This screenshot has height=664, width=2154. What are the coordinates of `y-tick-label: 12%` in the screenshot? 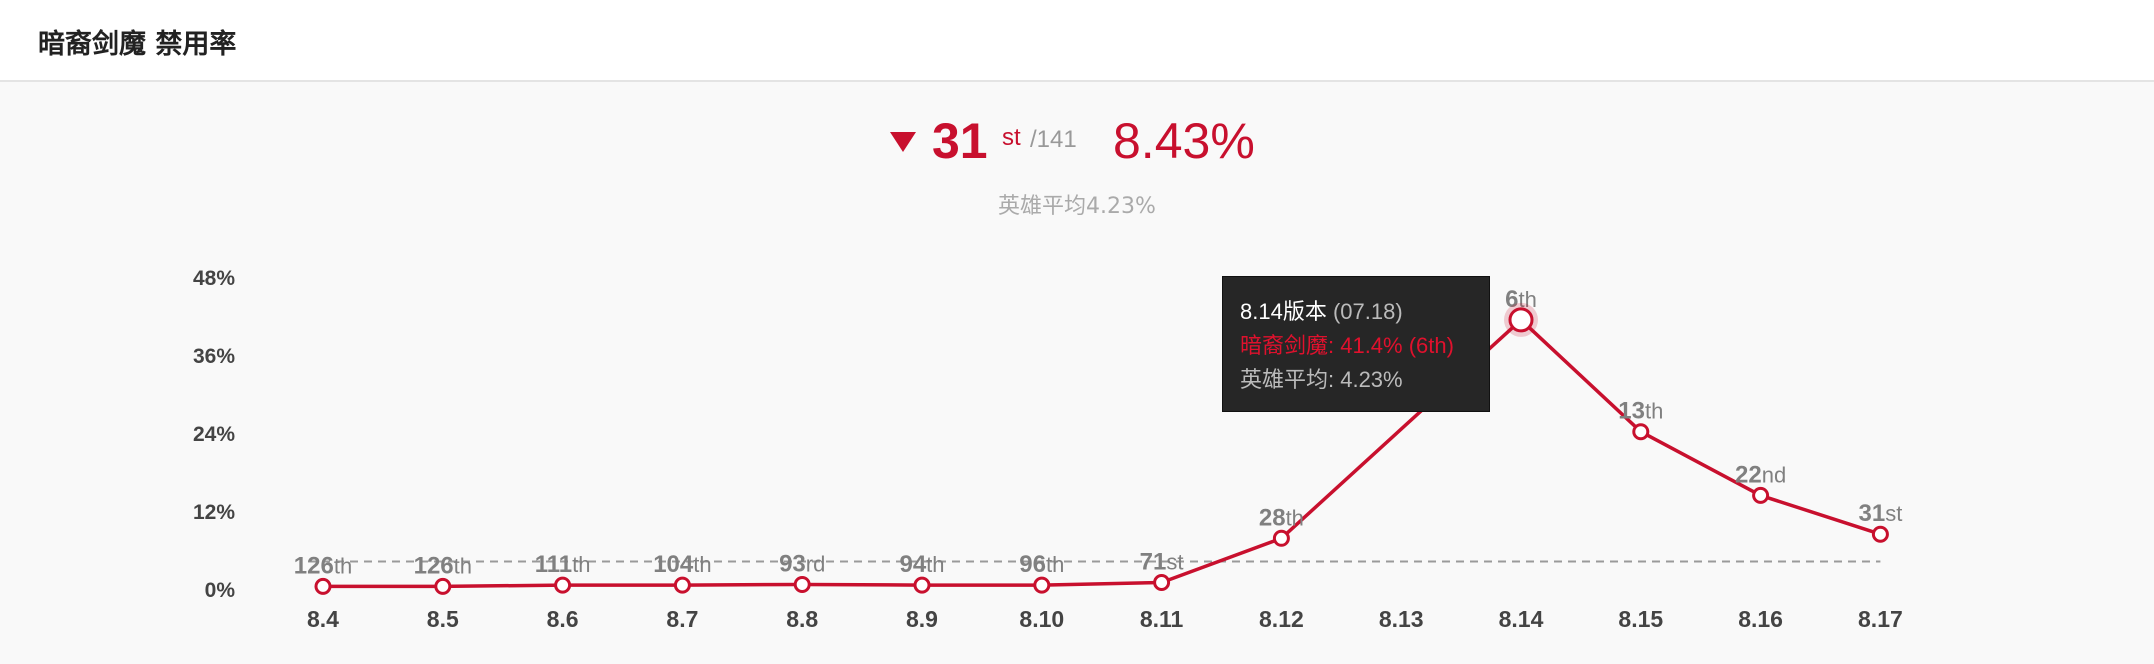 It's located at (214, 512).